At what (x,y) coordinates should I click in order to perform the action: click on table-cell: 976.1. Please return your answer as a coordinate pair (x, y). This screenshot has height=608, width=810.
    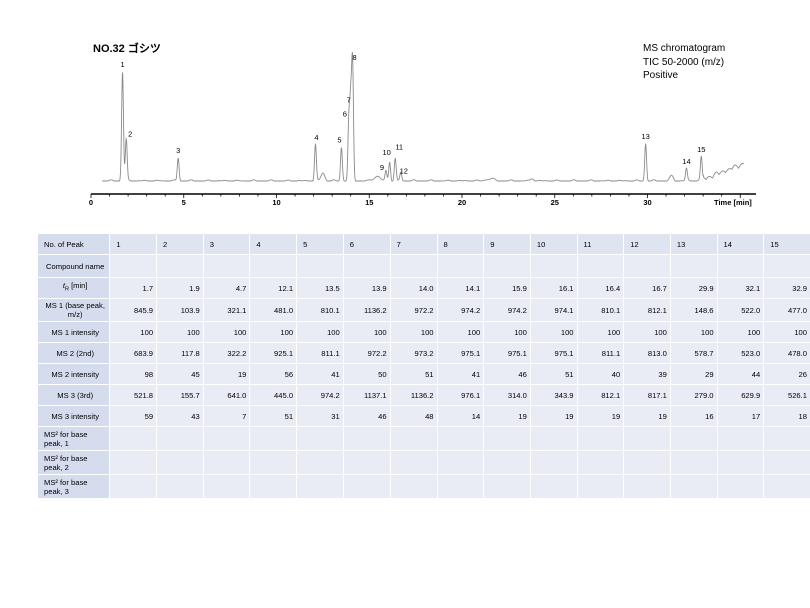
    Looking at the image, I should click on (460, 395).